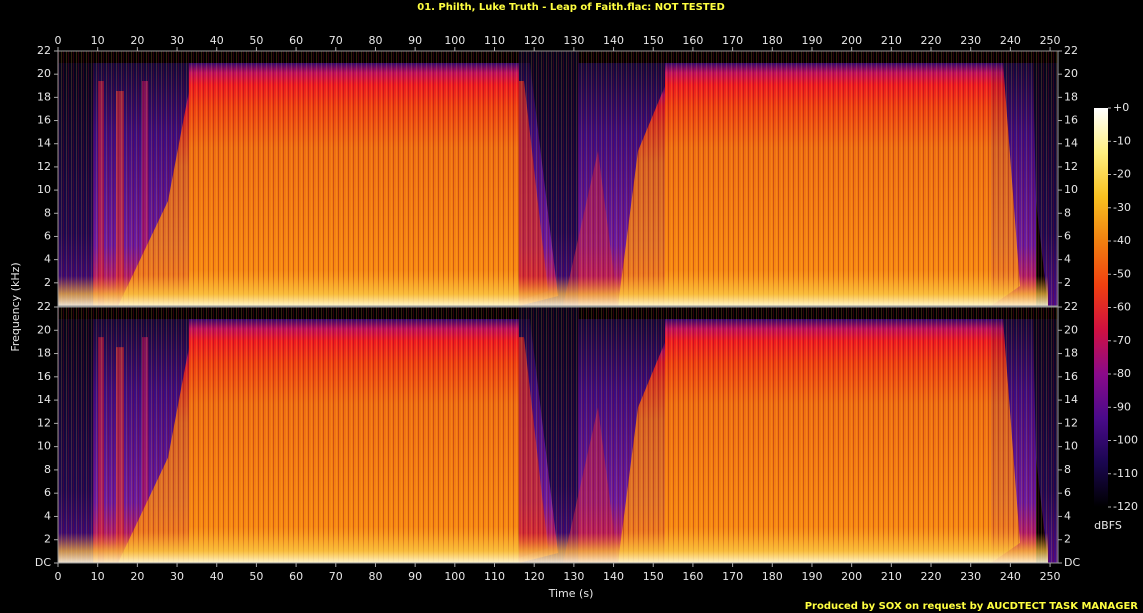 The image size is (1143, 613). I want to click on x-tick-label: 20, so click(137, 576).